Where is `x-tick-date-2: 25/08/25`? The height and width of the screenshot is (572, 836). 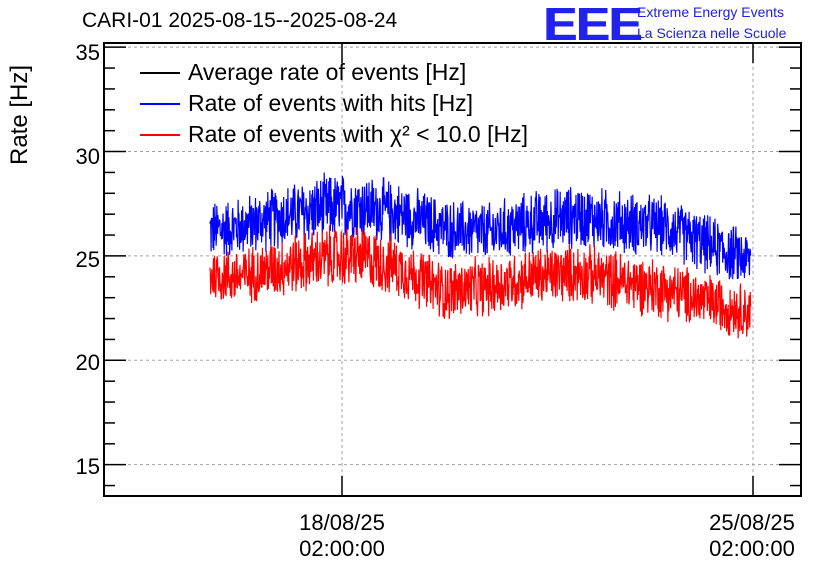 x-tick-date-2: 25/08/25 is located at coordinates (752, 522).